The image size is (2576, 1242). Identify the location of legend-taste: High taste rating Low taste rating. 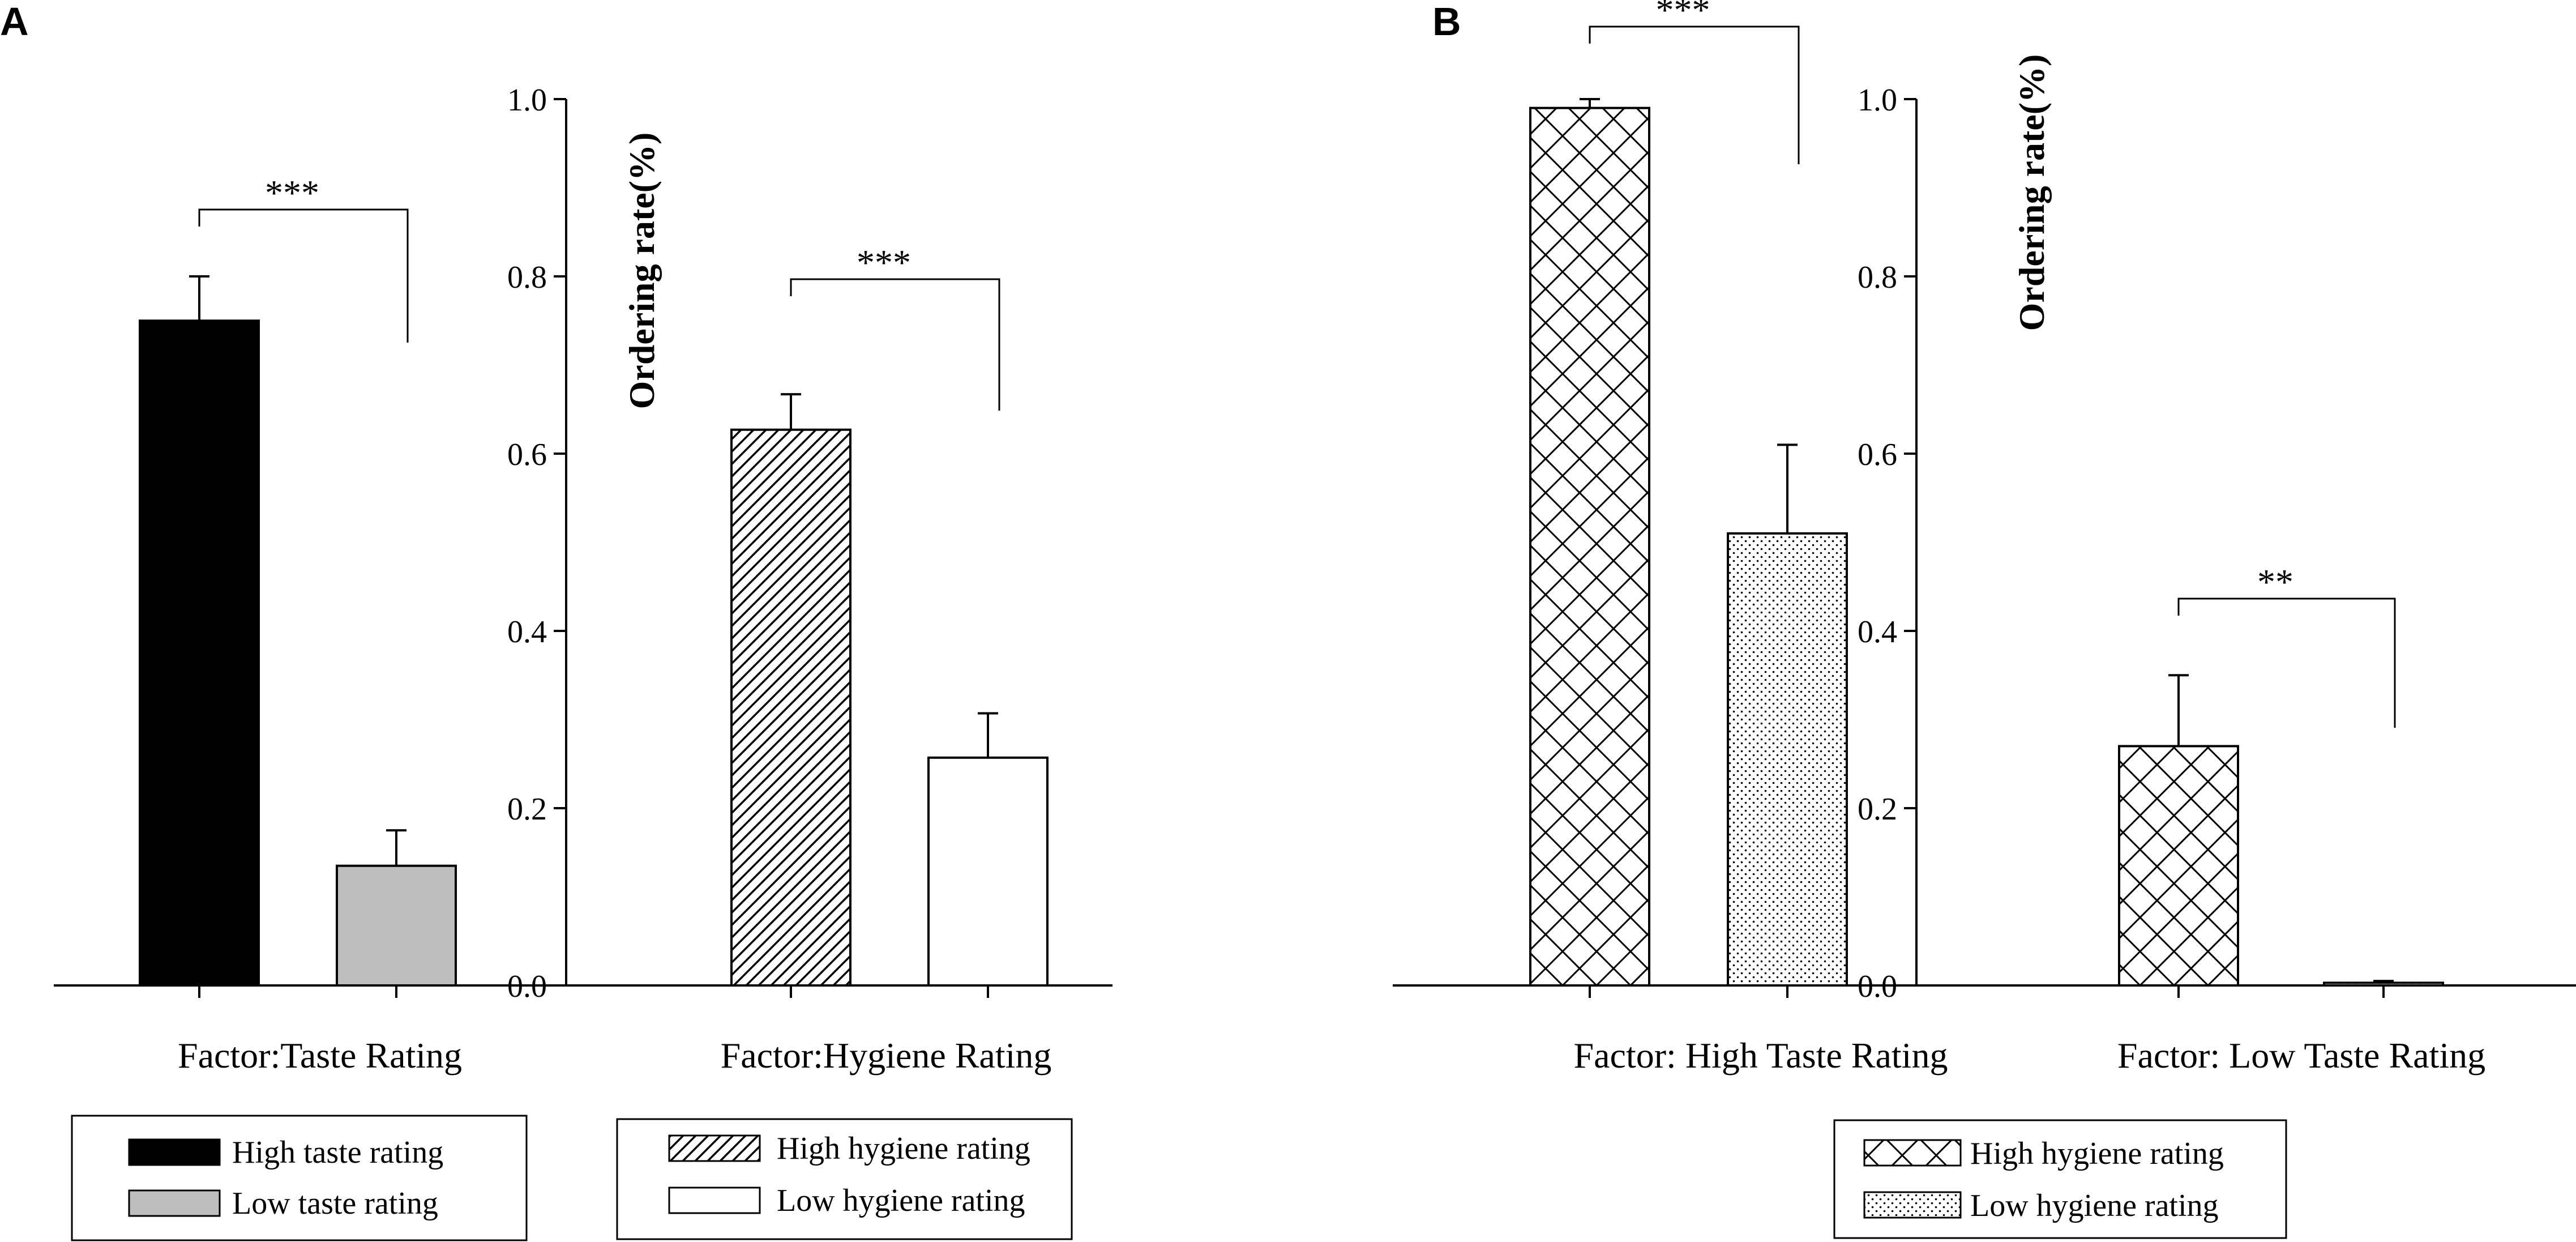
(299, 1178).